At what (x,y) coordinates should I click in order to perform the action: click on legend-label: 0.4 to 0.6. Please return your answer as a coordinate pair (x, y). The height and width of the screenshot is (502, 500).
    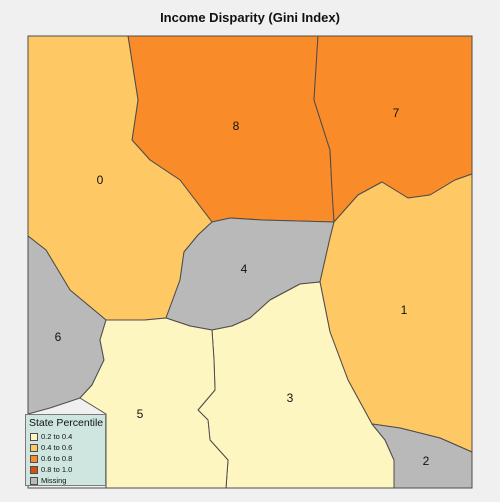
    Looking at the image, I should click on (57, 447).